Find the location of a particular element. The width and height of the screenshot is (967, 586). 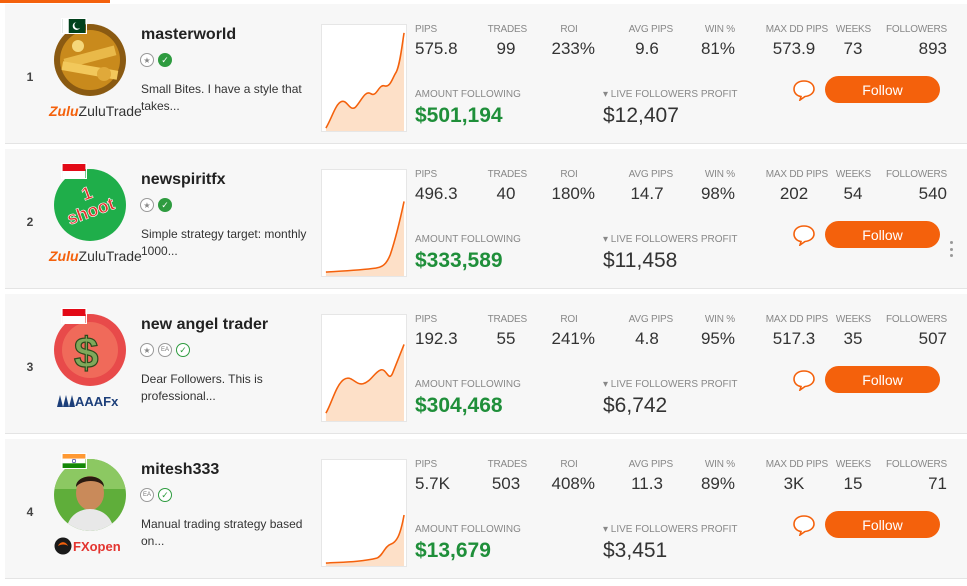

stat-trades: TRADES 40 is located at coordinates (507, 186).